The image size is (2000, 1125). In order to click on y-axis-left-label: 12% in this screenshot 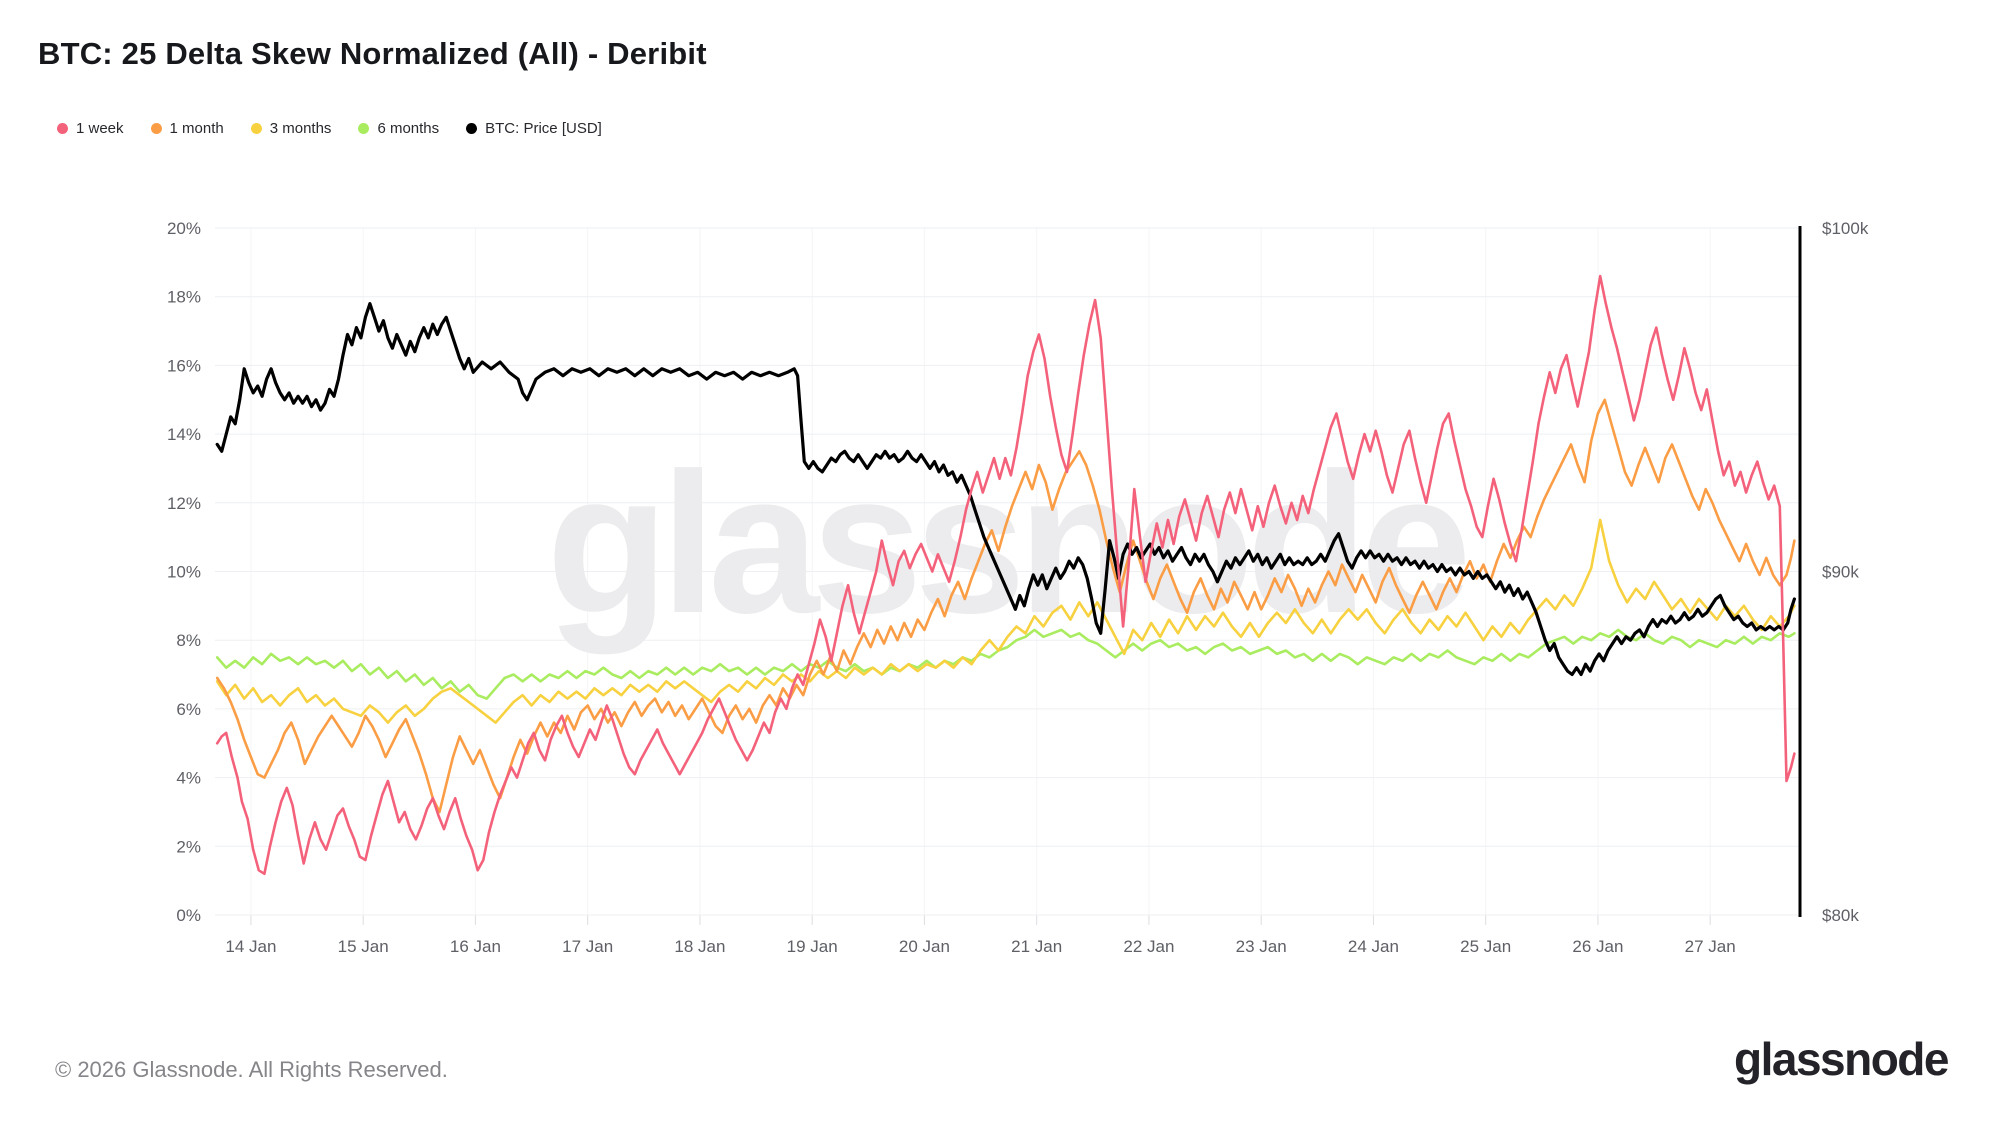, I will do `click(184, 503)`.